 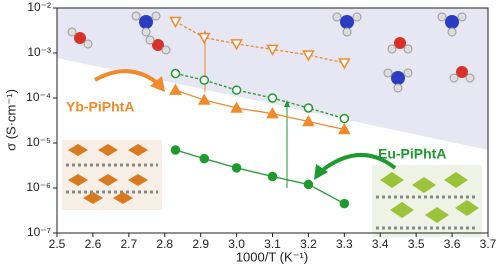 What do you see at coordinates (308, 244) in the screenshot?
I see `x-tick-label: 3.2` at bounding box center [308, 244].